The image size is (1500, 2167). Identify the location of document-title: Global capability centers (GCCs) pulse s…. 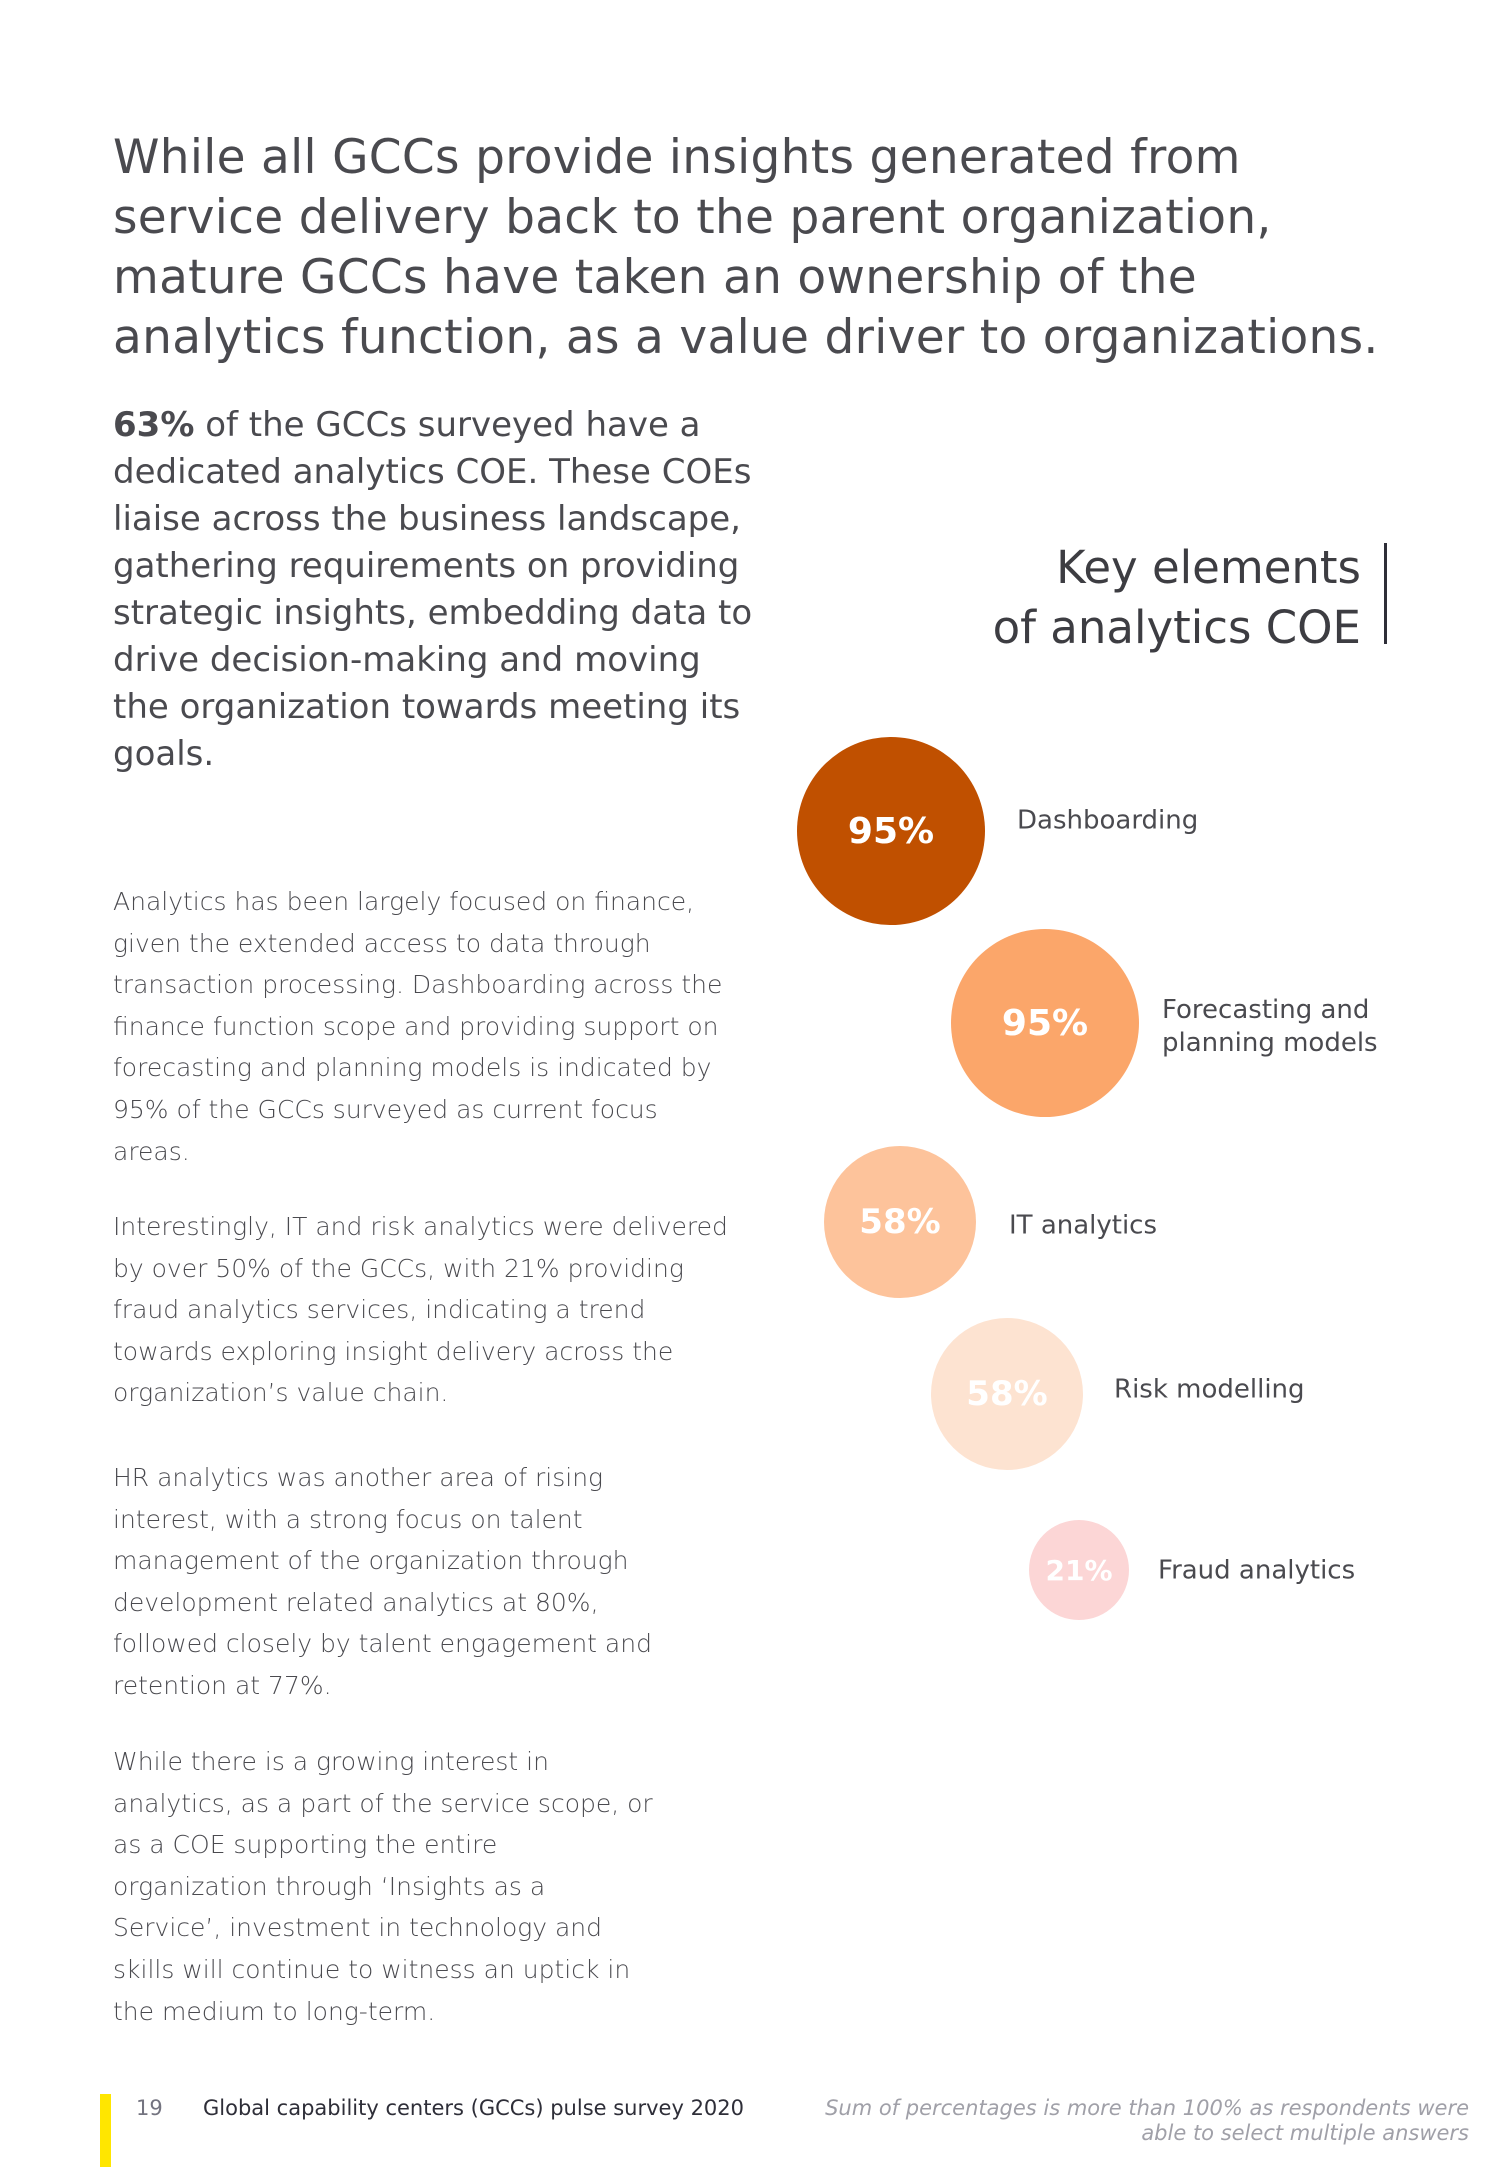
(474, 2108).